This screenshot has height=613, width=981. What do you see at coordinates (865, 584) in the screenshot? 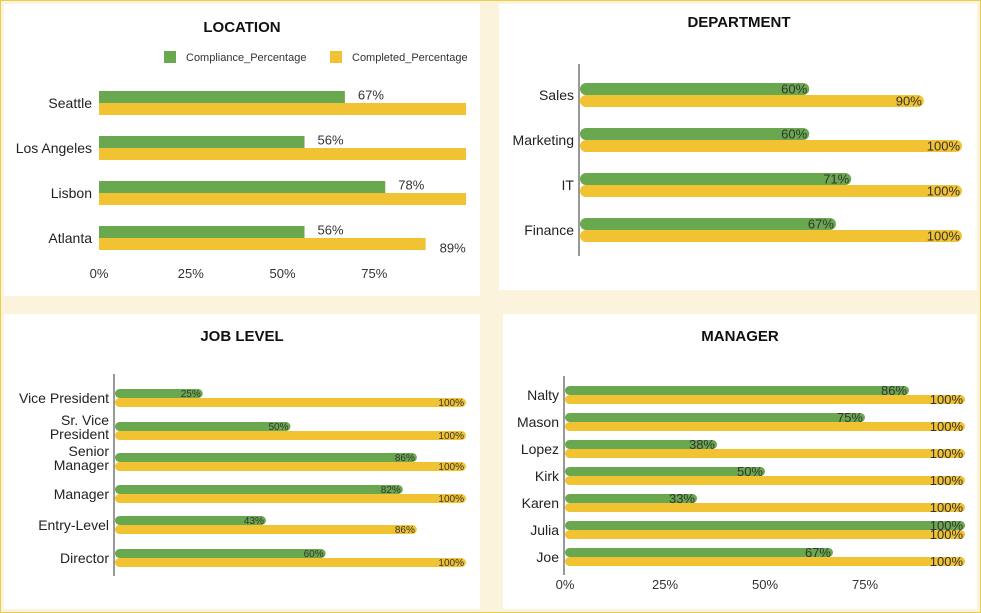
I see `manager-tick-label: 75%` at bounding box center [865, 584].